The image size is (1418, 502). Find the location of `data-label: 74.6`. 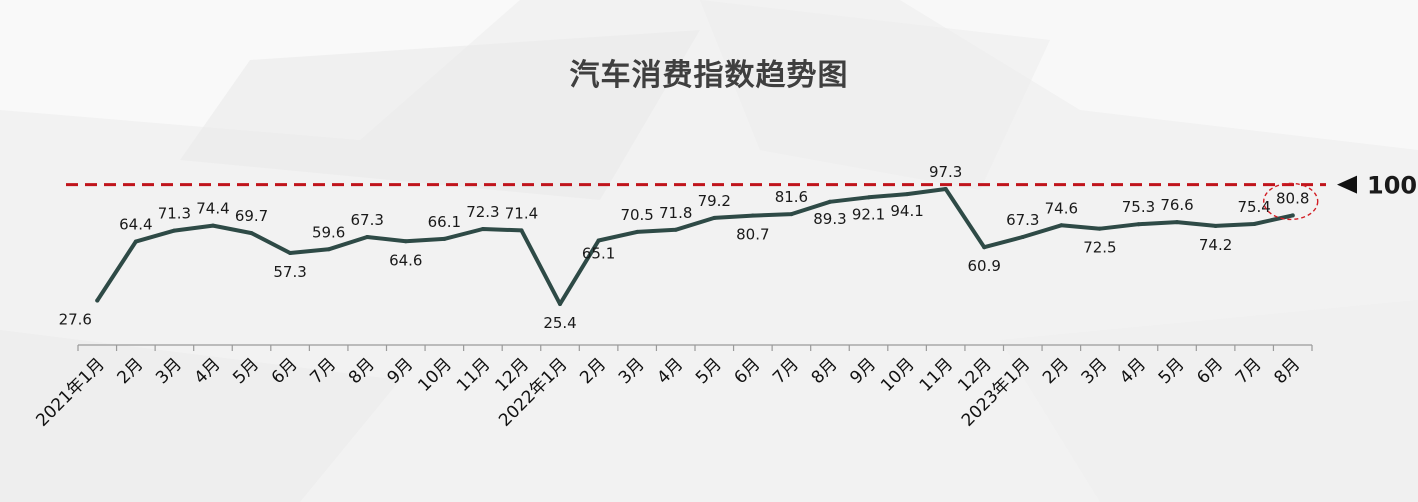

data-label: 74.6 is located at coordinates (1061, 208).